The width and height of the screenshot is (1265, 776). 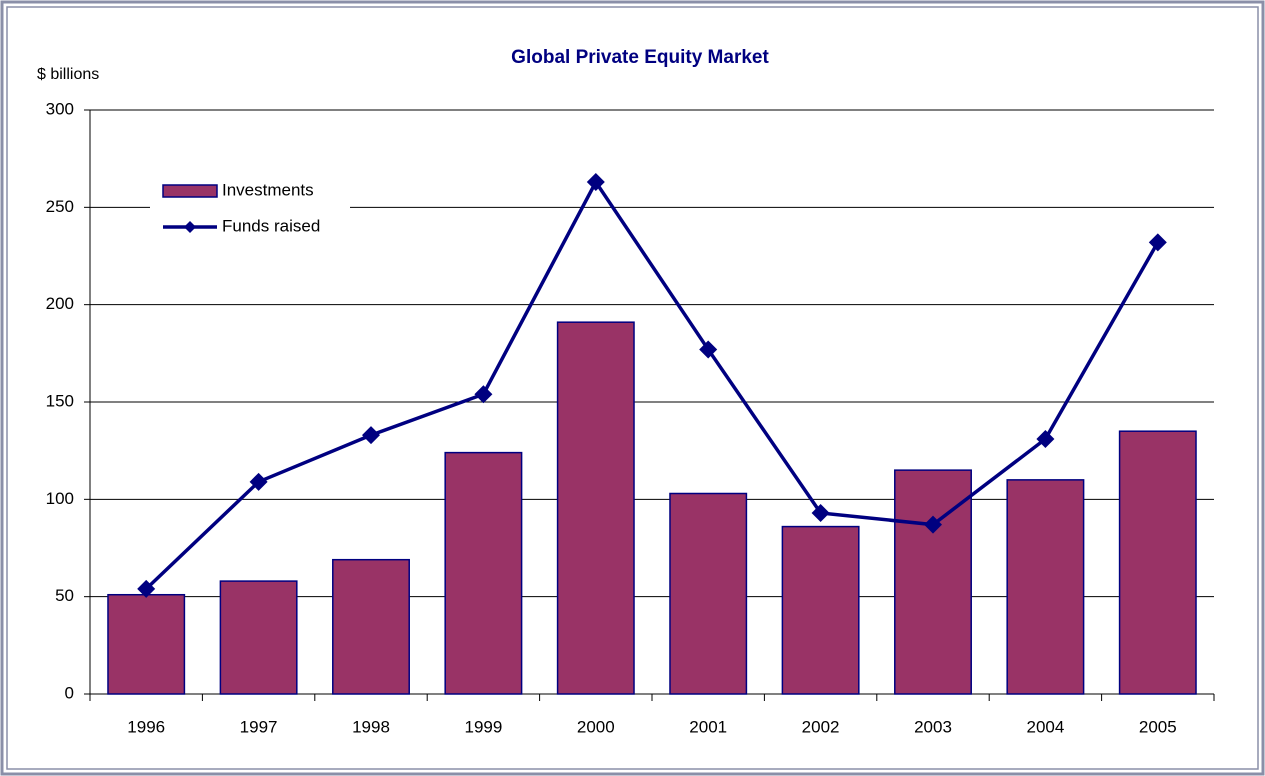 What do you see at coordinates (69, 692) in the screenshot?
I see `y-tick-label: 0` at bounding box center [69, 692].